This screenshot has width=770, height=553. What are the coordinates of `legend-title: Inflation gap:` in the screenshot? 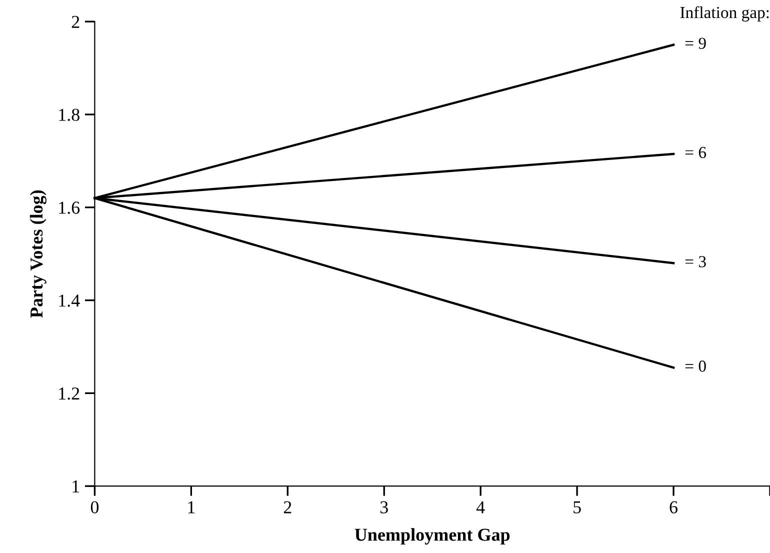 It's located at (724, 14).